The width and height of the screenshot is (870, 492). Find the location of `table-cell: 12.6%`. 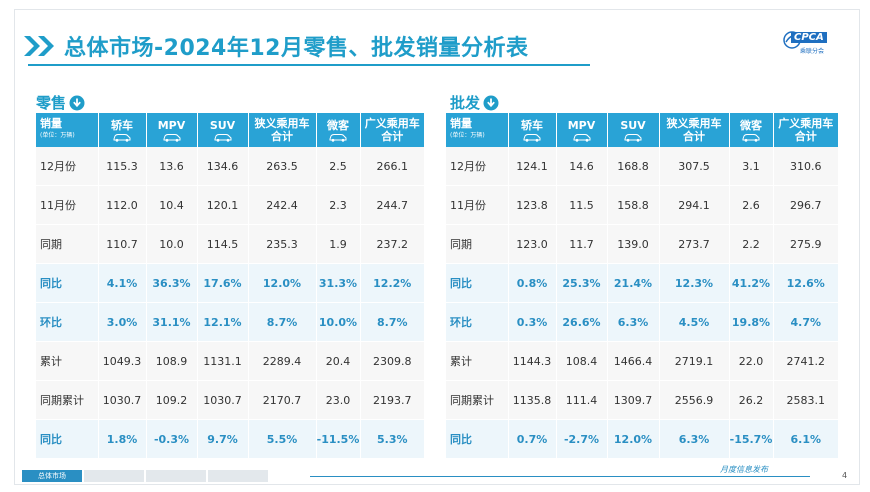

table-cell: 12.6% is located at coordinates (805, 283).